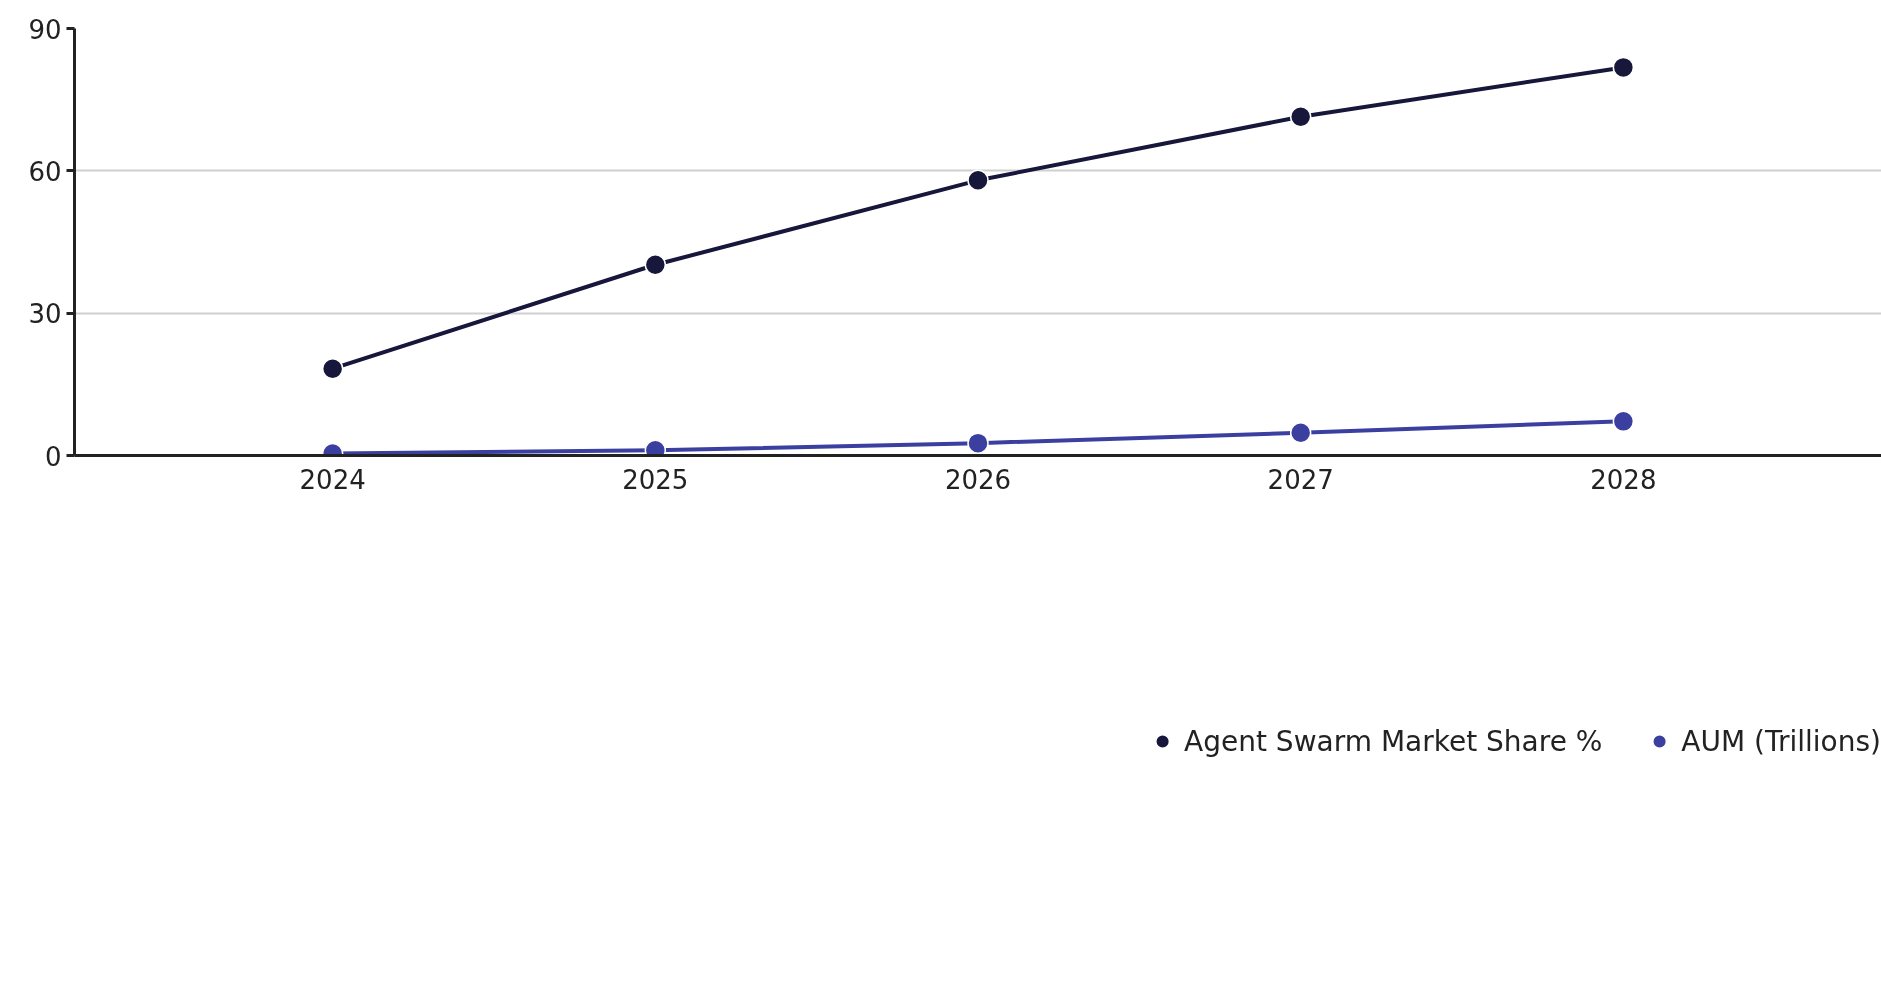 The image size is (1881, 991). Describe the element at coordinates (655, 479) in the screenshot. I see `x-tick-label: 2025` at that location.